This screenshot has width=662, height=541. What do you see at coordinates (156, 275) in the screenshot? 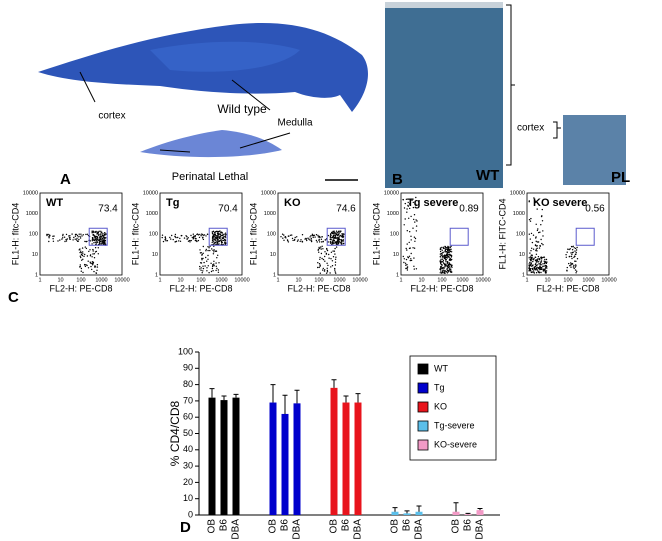
I see `y-tick-label: 1` at bounding box center [156, 275].